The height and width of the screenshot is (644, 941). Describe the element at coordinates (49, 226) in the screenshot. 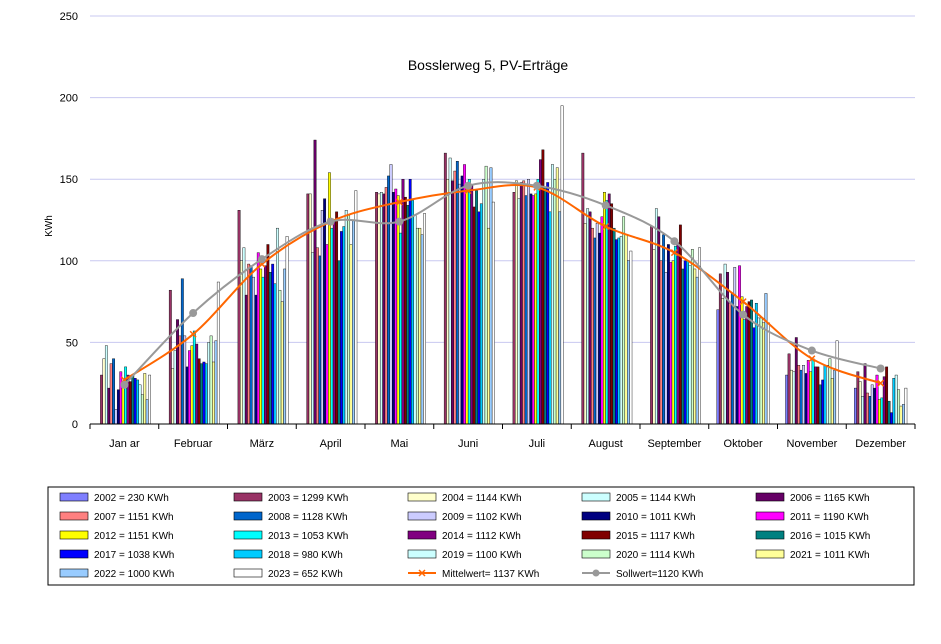

I see `y-axis-label: KWh` at that location.